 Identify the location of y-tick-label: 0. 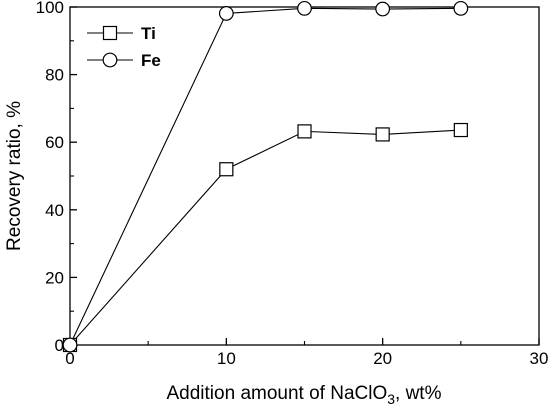
(59, 345).